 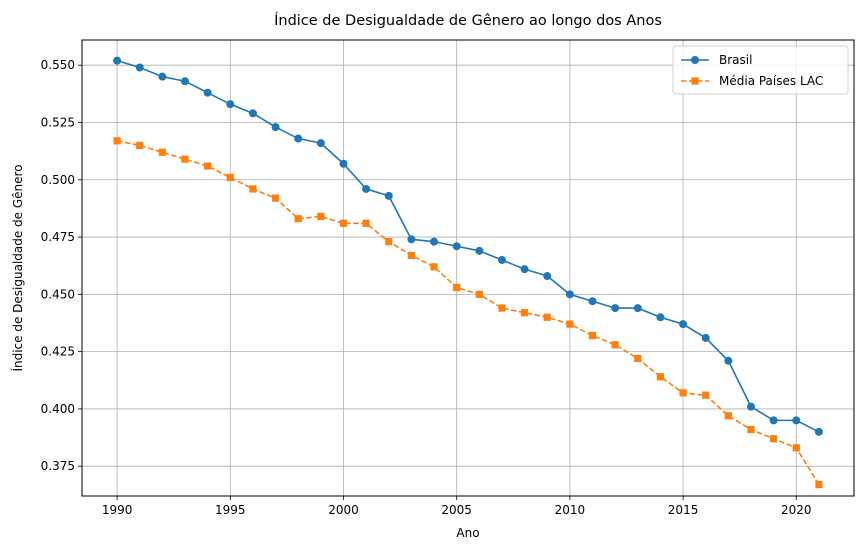 I want to click on legend-label: Média Países LAC, so click(x=771, y=81).